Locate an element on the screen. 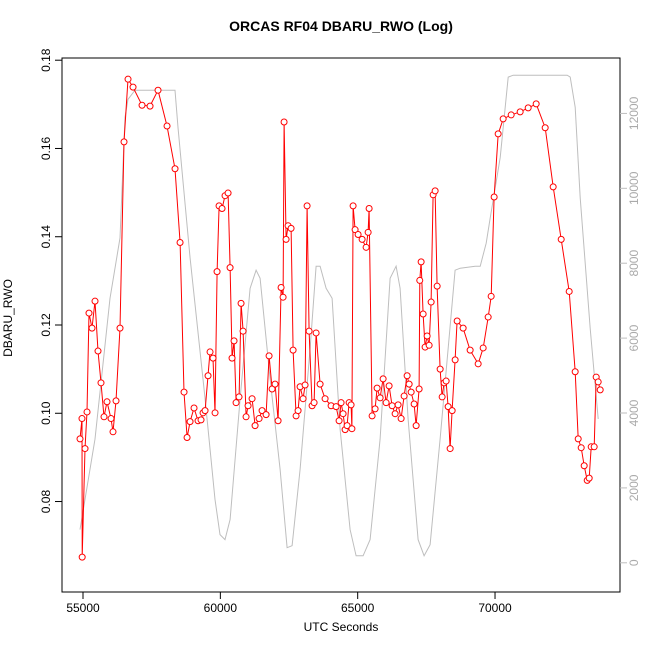 This screenshot has width=650, height=650. y2-tick-label: 10000 is located at coordinates (634, 188).